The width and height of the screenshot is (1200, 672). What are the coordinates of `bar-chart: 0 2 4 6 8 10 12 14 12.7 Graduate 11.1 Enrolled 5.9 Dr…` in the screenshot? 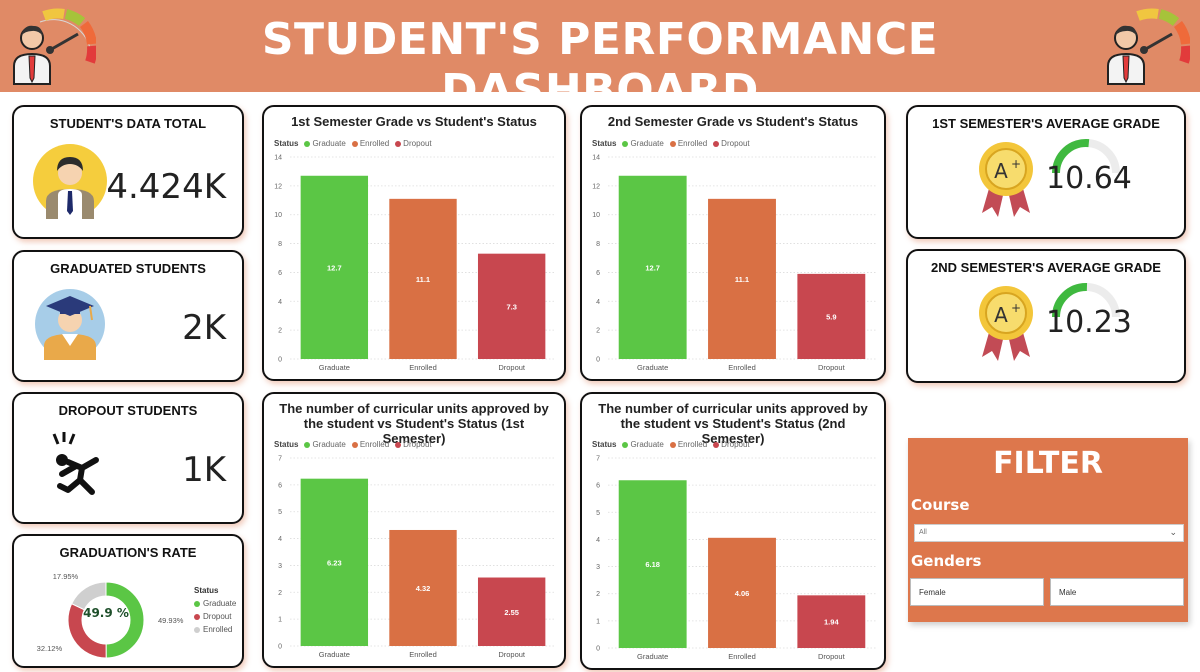 It's located at (734, 263).